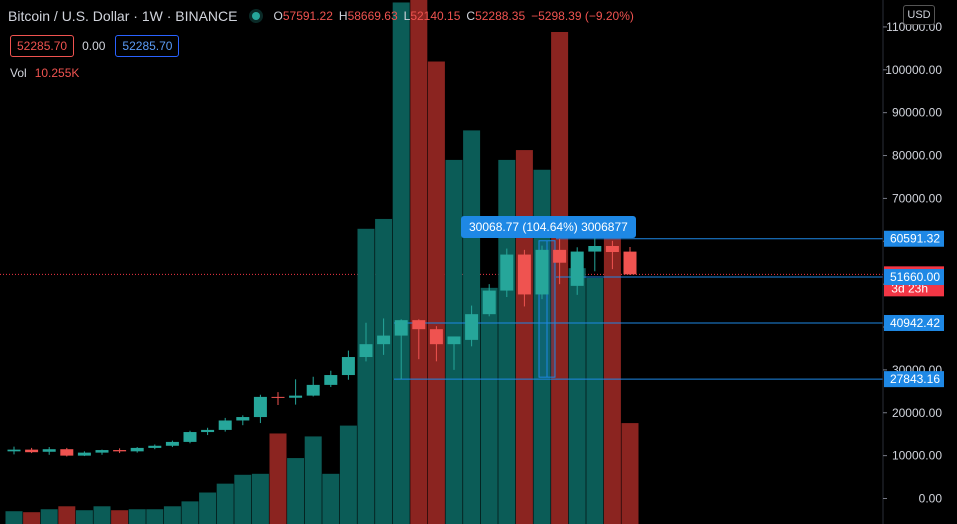 The width and height of the screenshot is (957, 524). What do you see at coordinates (471, 16) in the screenshot?
I see `close-label: C` at bounding box center [471, 16].